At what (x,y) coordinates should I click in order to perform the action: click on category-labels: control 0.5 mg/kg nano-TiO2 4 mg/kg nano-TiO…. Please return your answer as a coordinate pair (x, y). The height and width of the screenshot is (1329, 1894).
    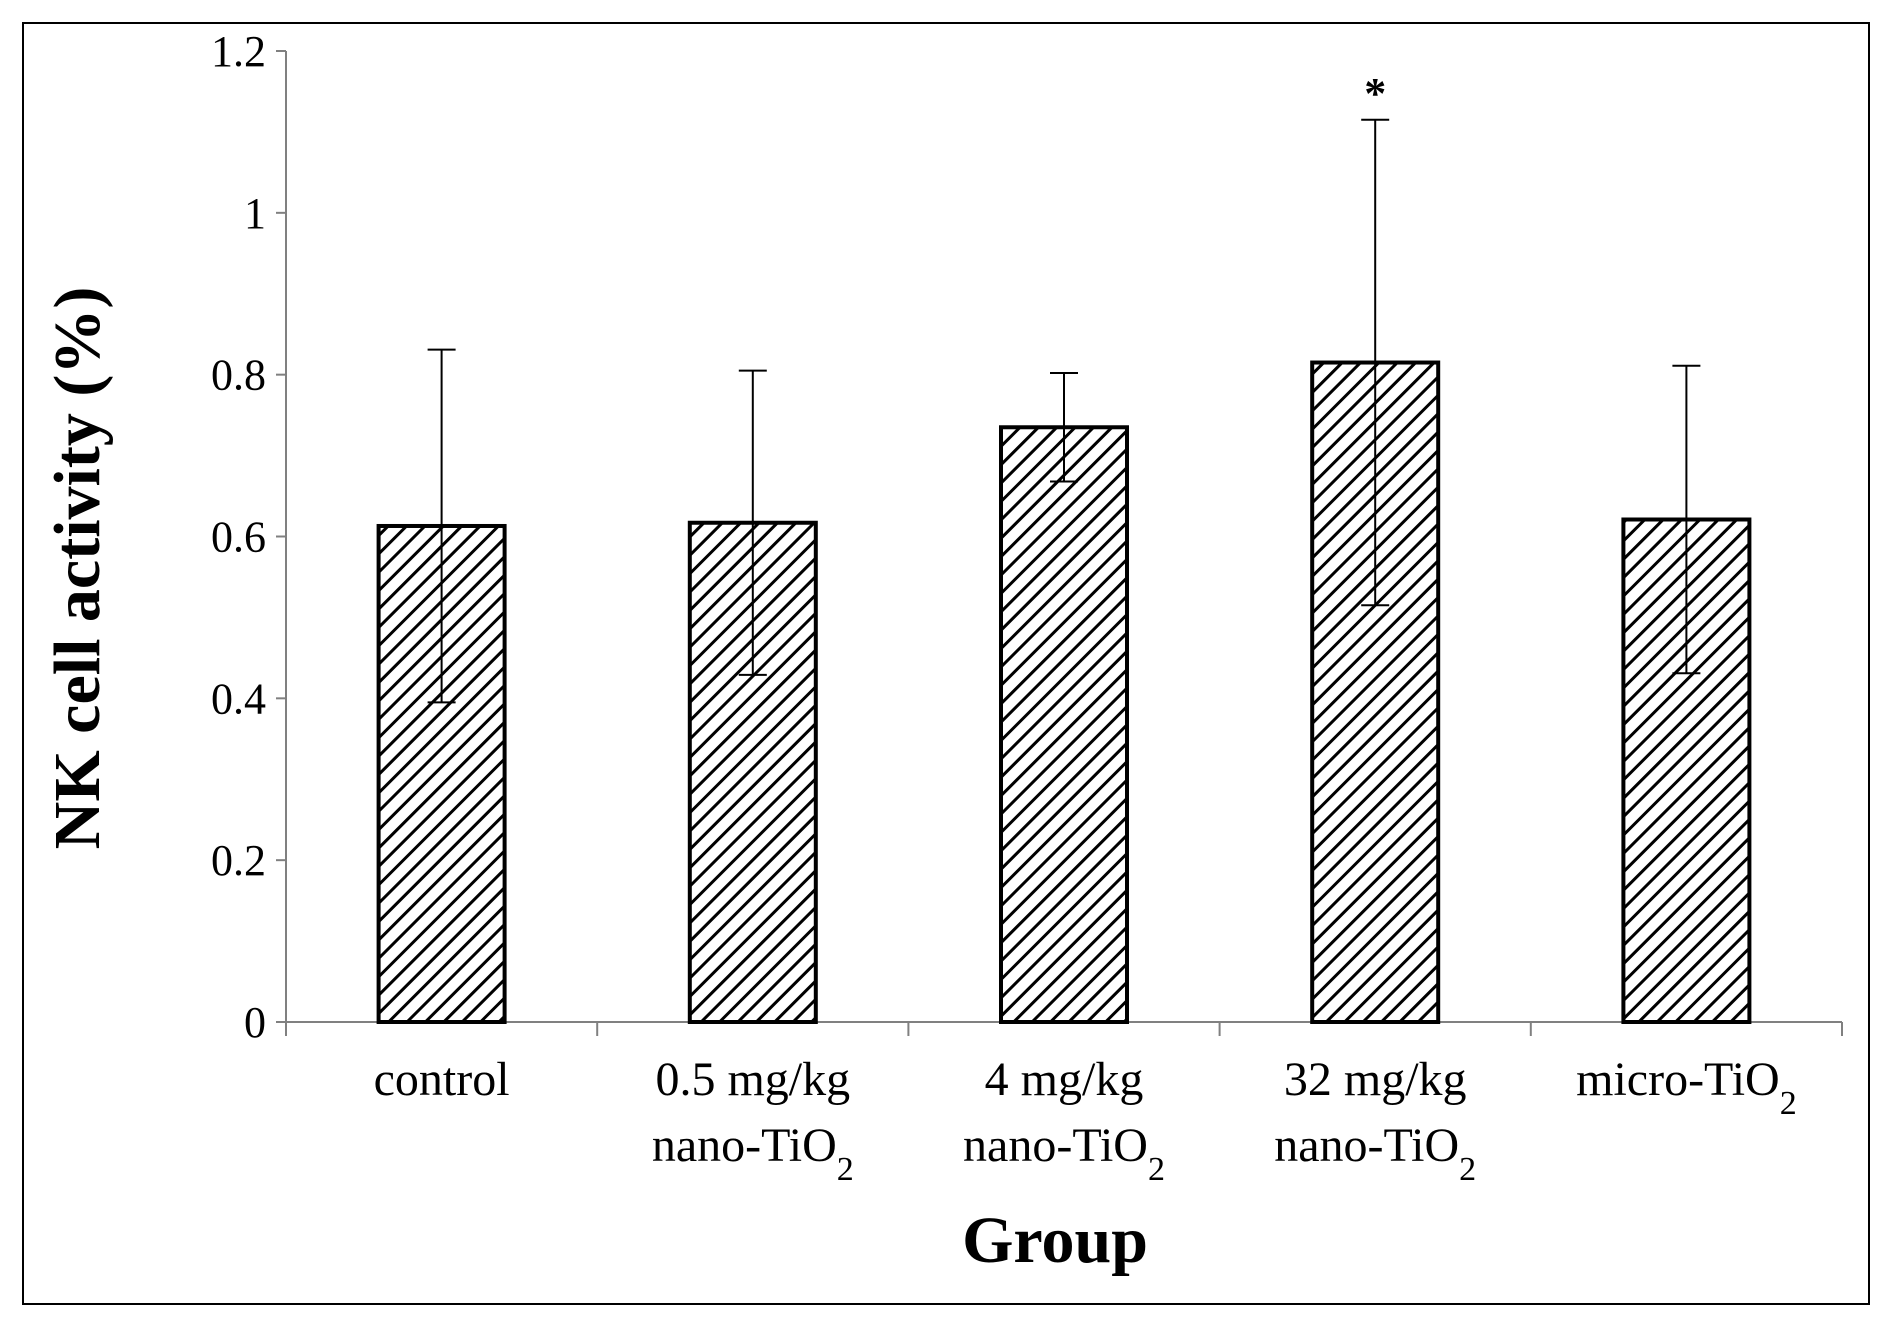
    Looking at the image, I should click on (1085, 1120).